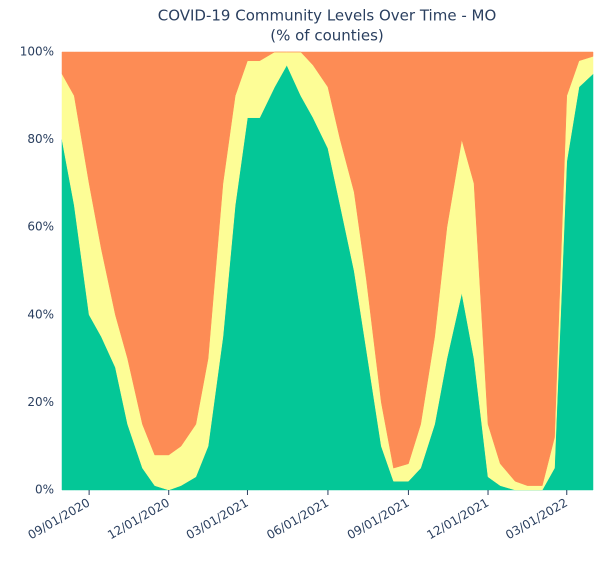 The height and width of the screenshot is (564, 597). Describe the element at coordinates (536, 519) in the screenshot. I see `x-tick-label: 03/01/2022` at that location.